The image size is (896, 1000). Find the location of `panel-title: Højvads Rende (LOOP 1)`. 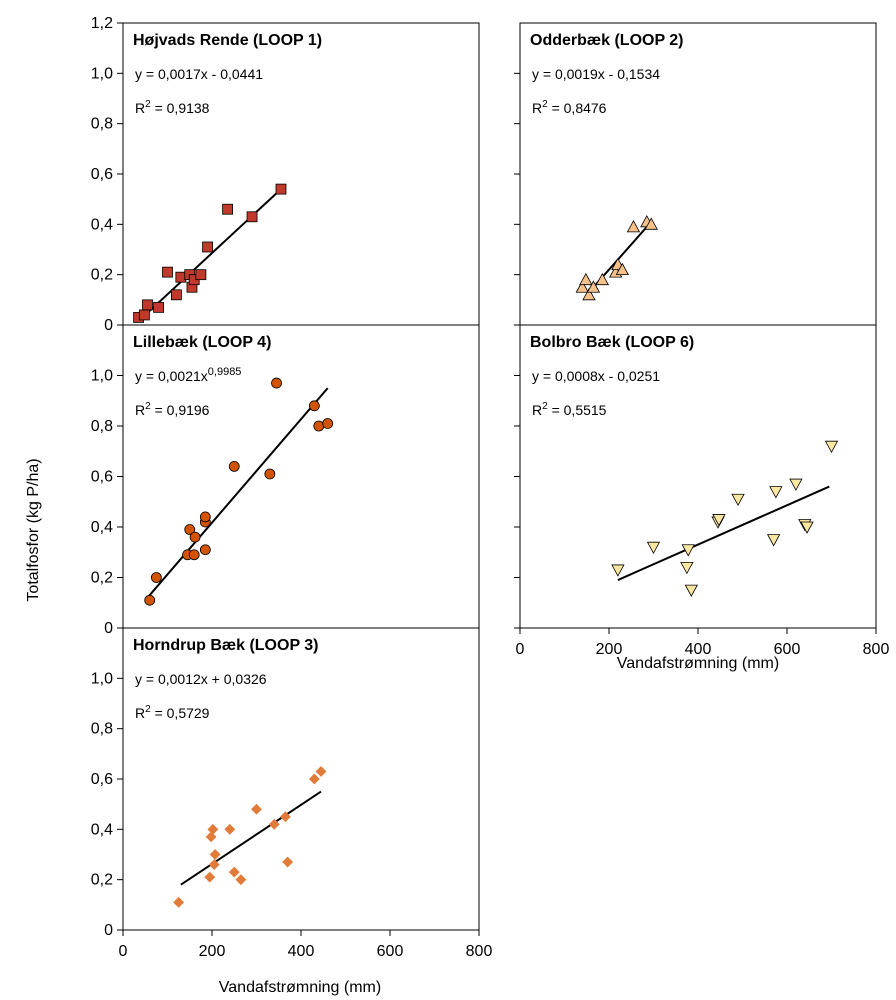

panel-title: Højvads Rende (LOOP 1) is located at coordinates (227, 40).